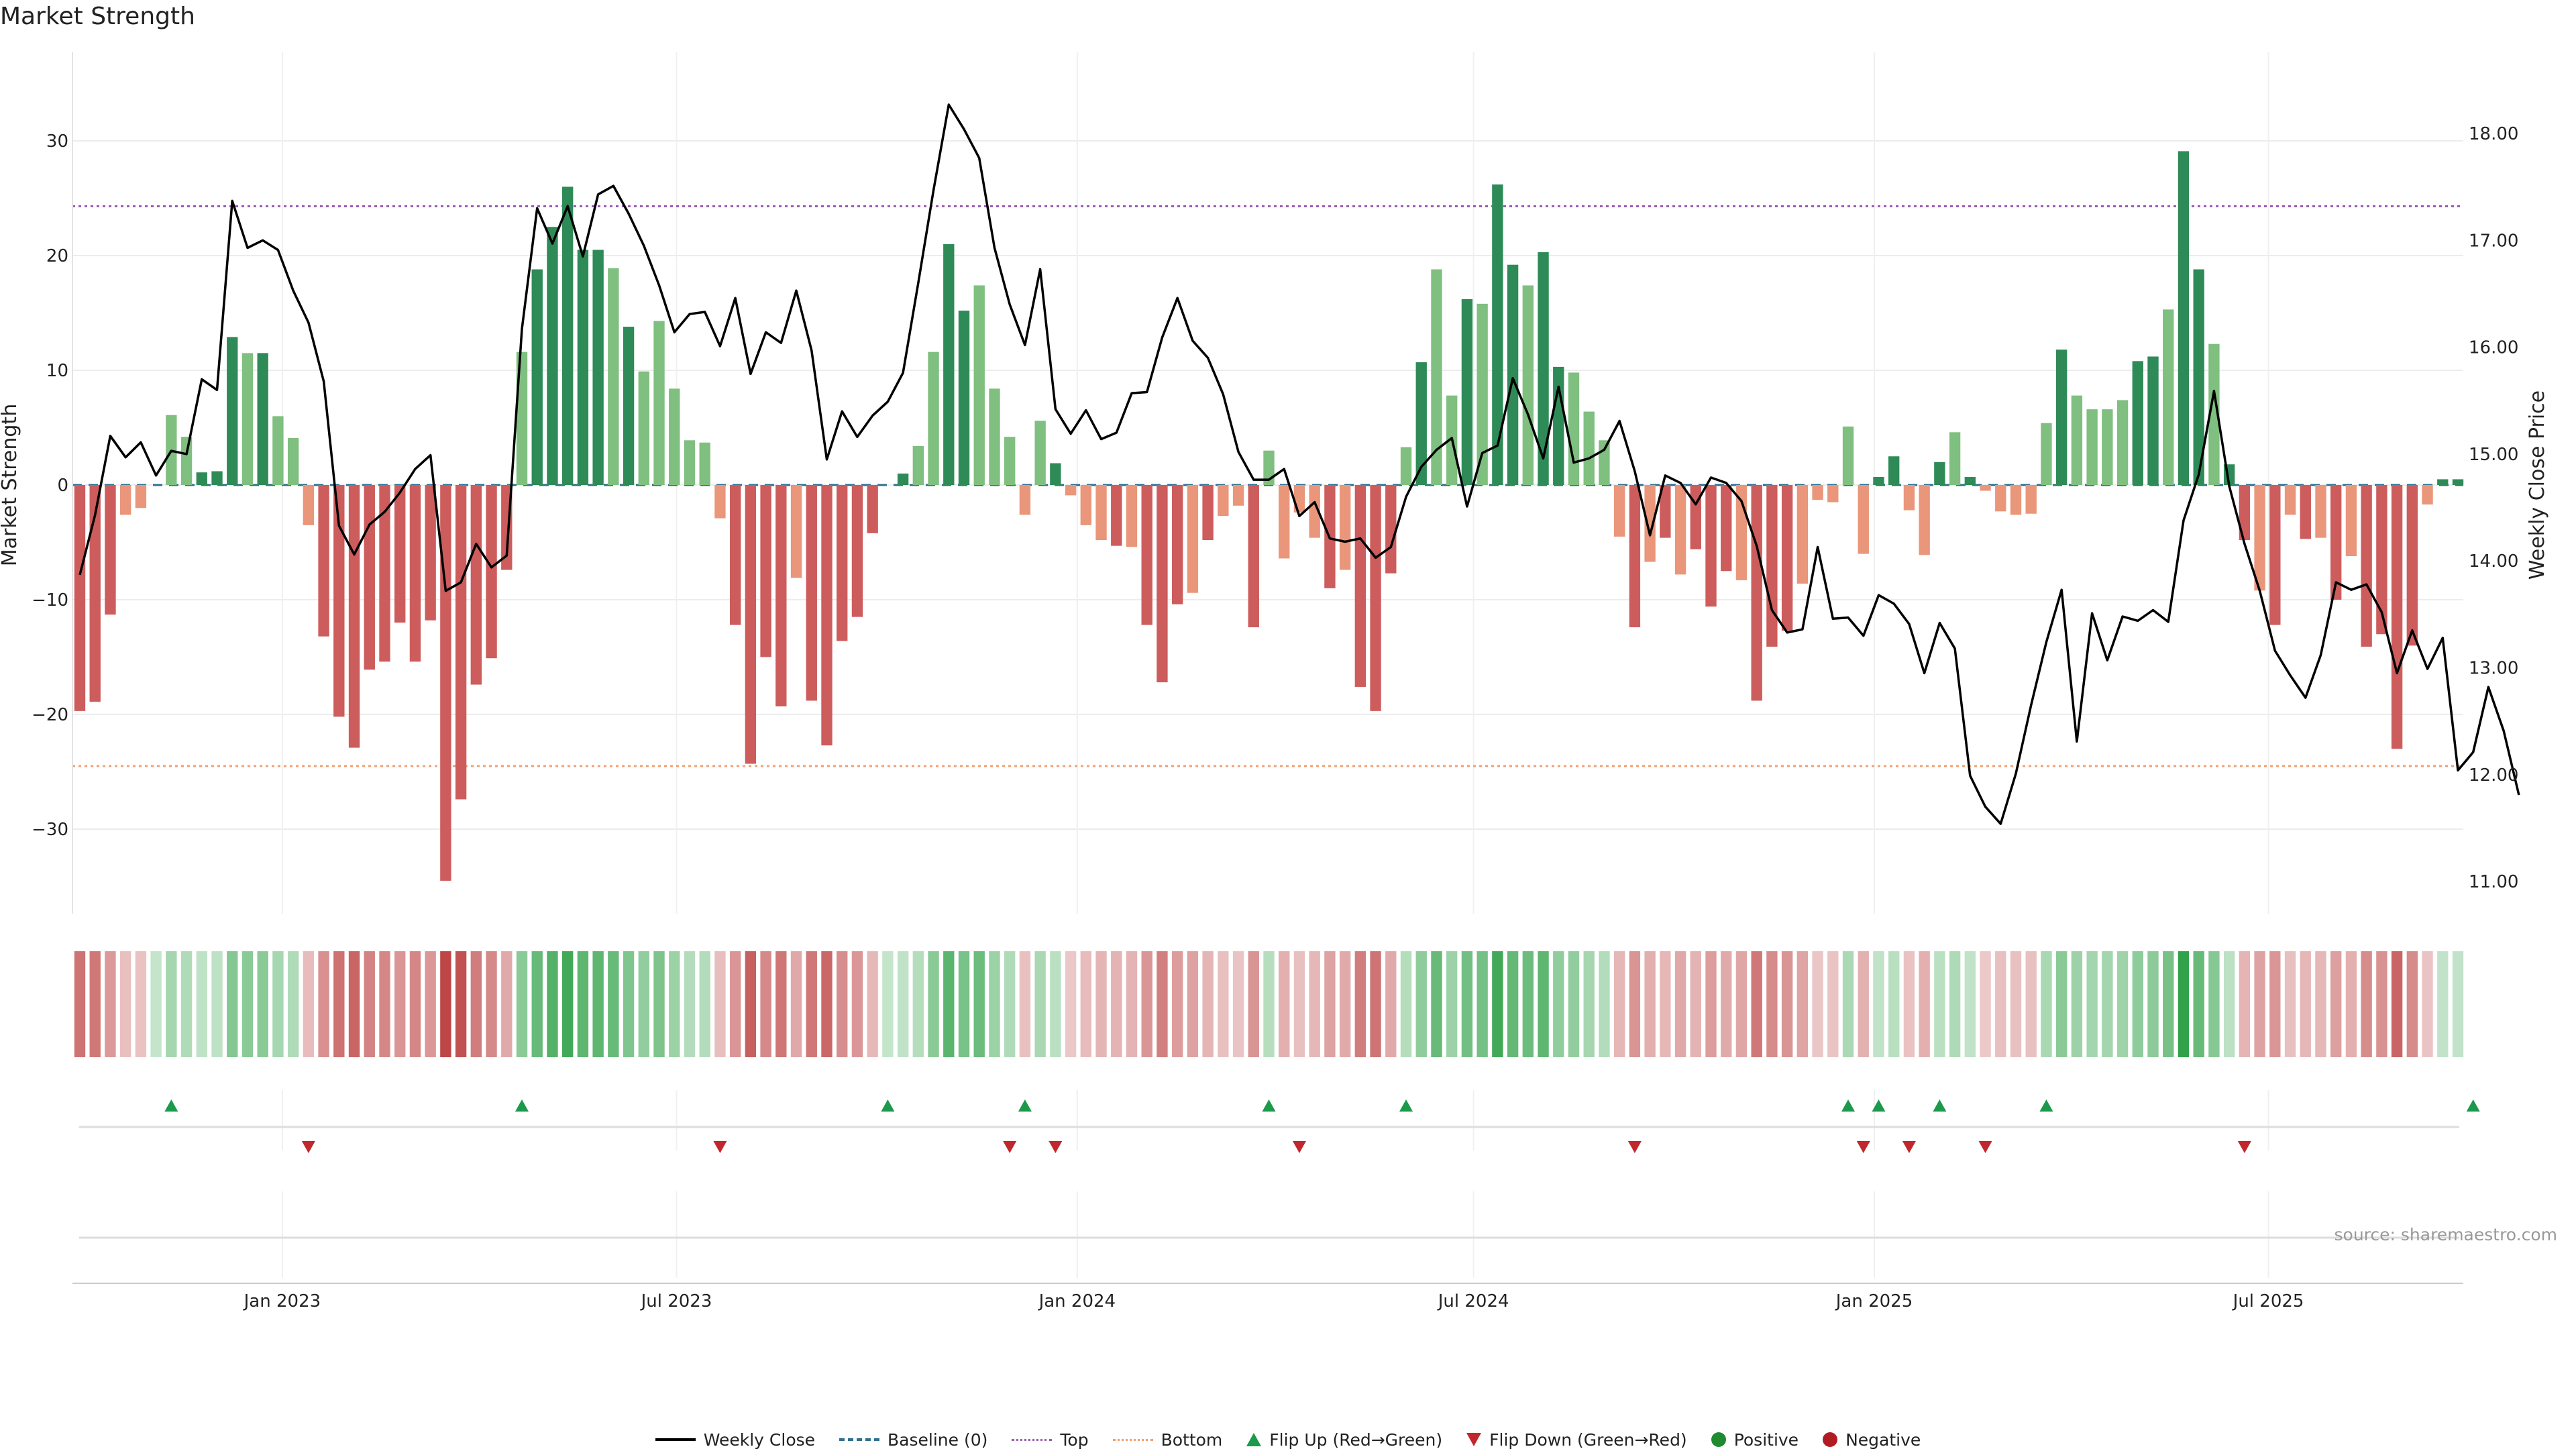  Describe the element at coordinates (1050, 1440) in the screenshot. I see `legend-item-top: Top` at that location.